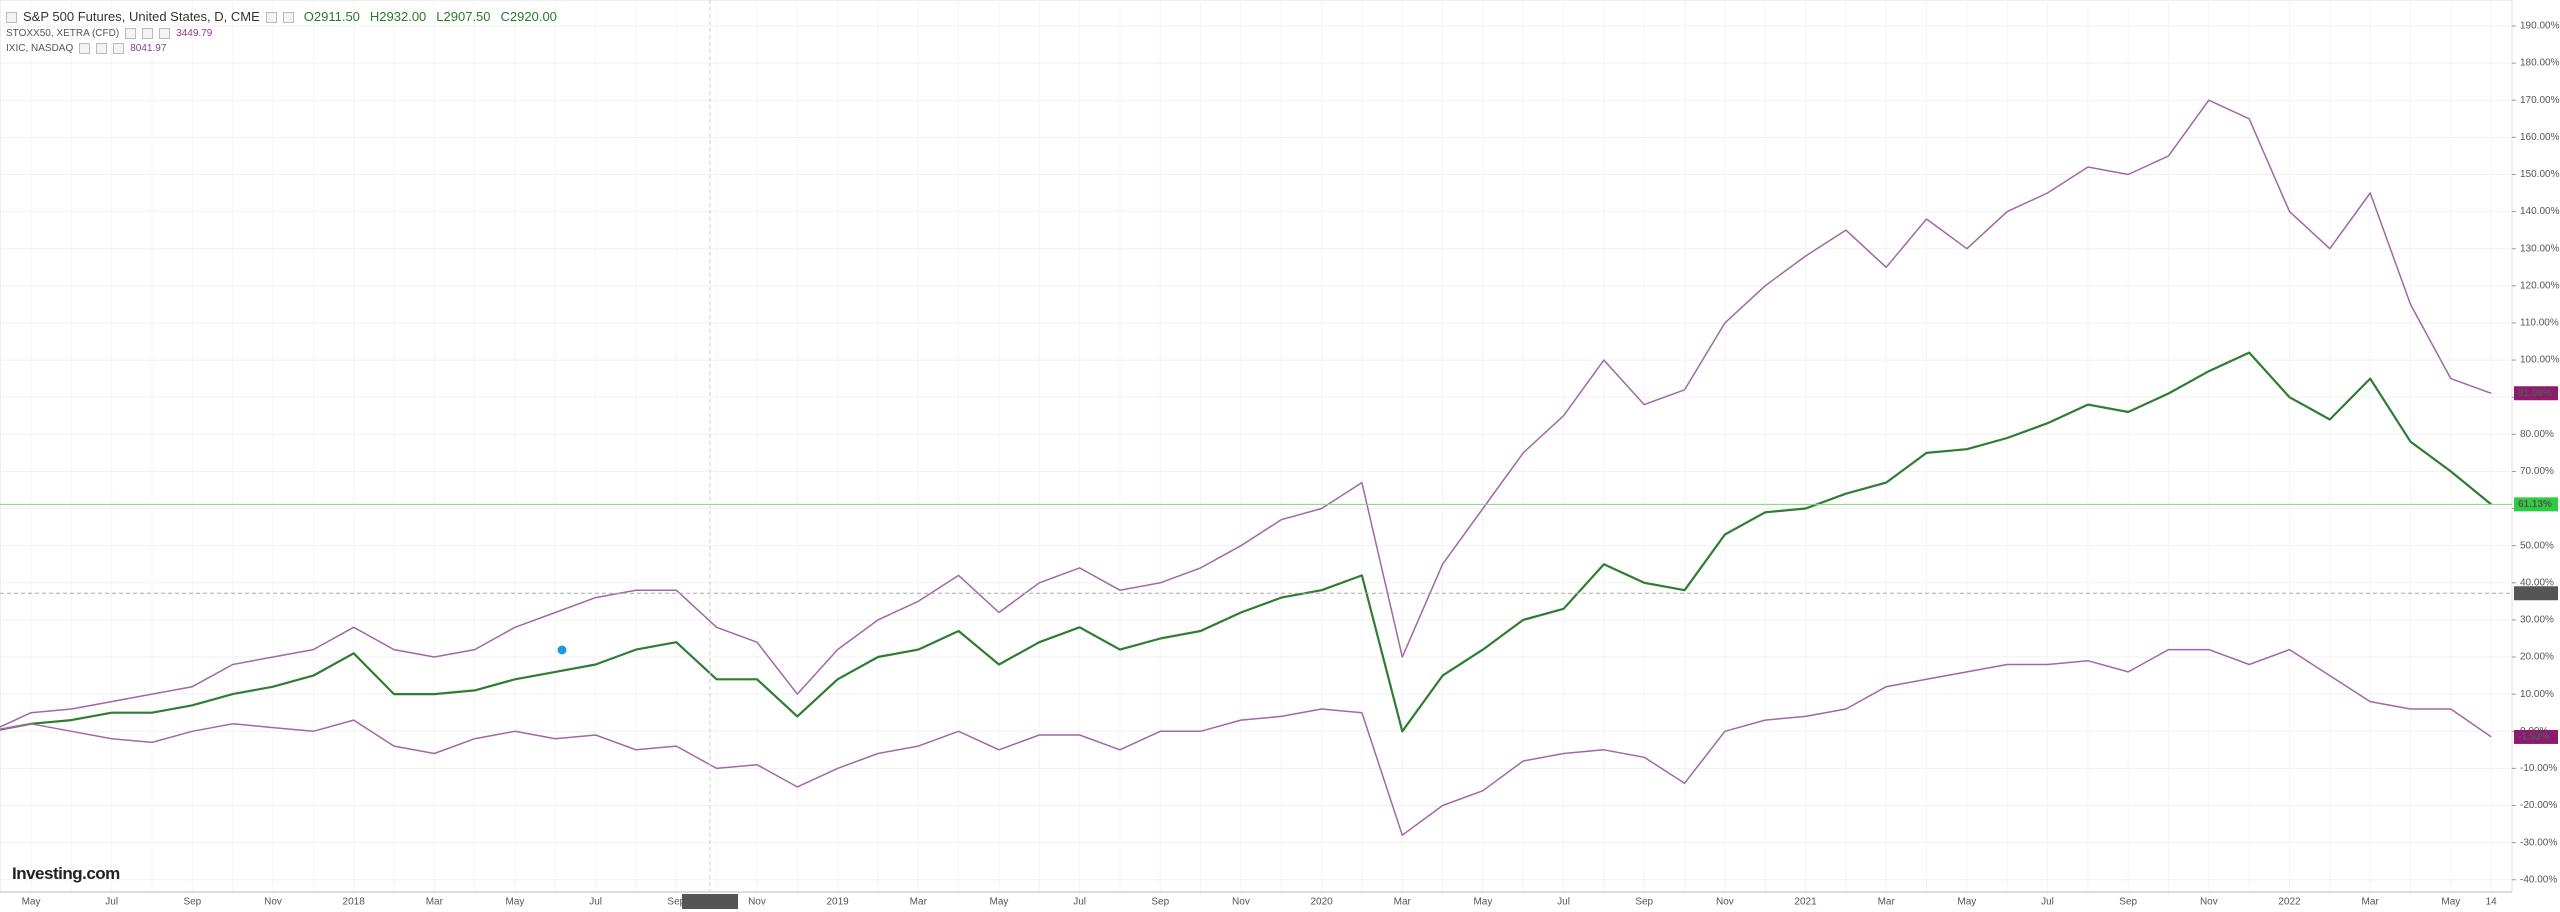 This screenshot has width=2560, height=912. What do you see at coordinates (2289, 902) in the screenshot?
I see `x-tick-label: 2022` at bounding box center [2289, 902].